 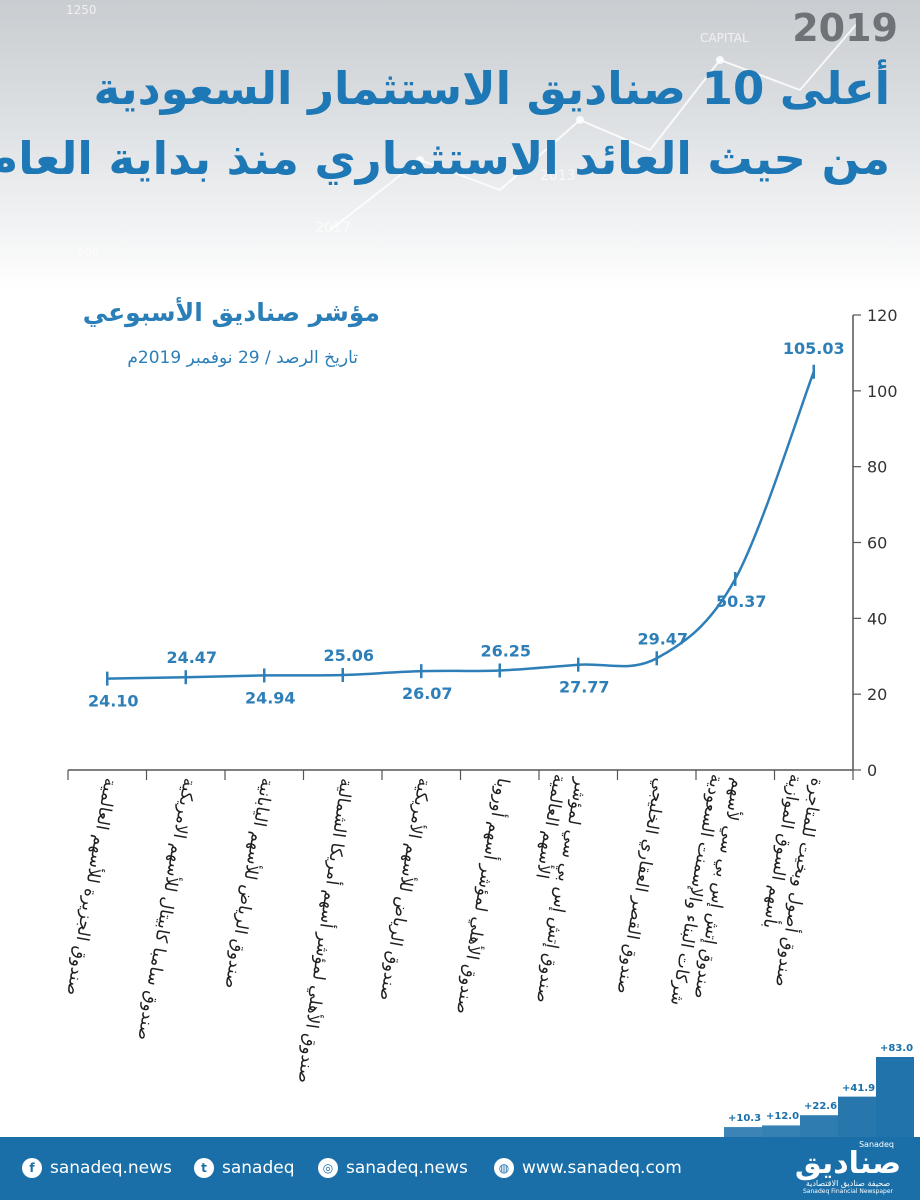 I want to click on bg-text-capital: CAPITAL, so click(x=724, y=38).